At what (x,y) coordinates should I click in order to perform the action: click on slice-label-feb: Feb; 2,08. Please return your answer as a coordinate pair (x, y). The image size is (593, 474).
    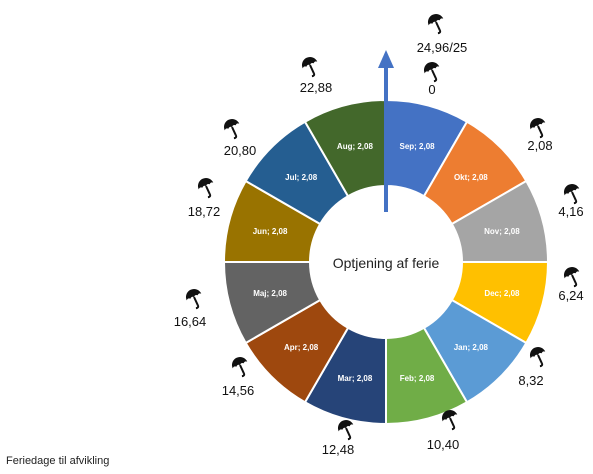
    Looking at the image, I should click on (417, 378).